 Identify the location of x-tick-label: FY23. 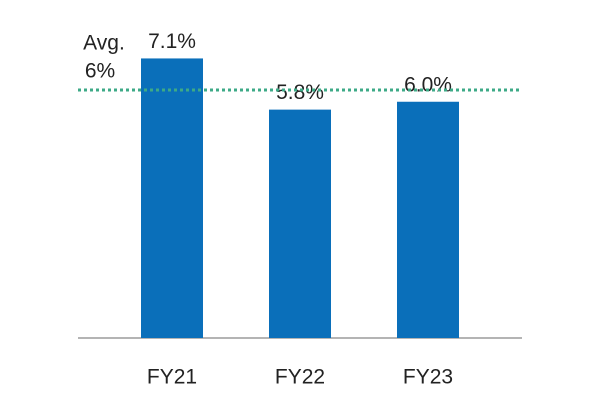
(428, 377).